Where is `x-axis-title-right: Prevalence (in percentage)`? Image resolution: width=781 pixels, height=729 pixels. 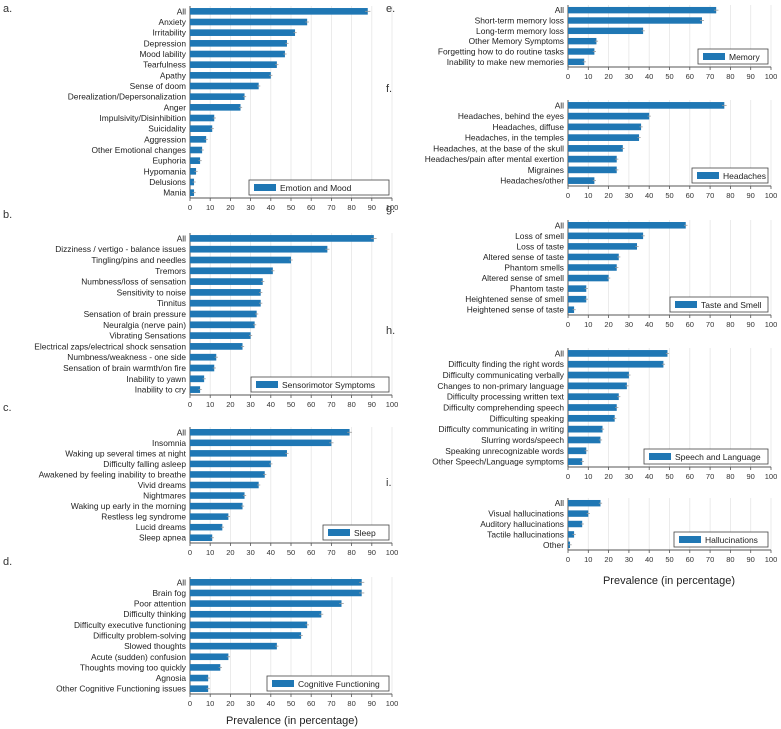
x-axis-title-right: Prevalence (in percentage) is located at coordinates (669, 581).